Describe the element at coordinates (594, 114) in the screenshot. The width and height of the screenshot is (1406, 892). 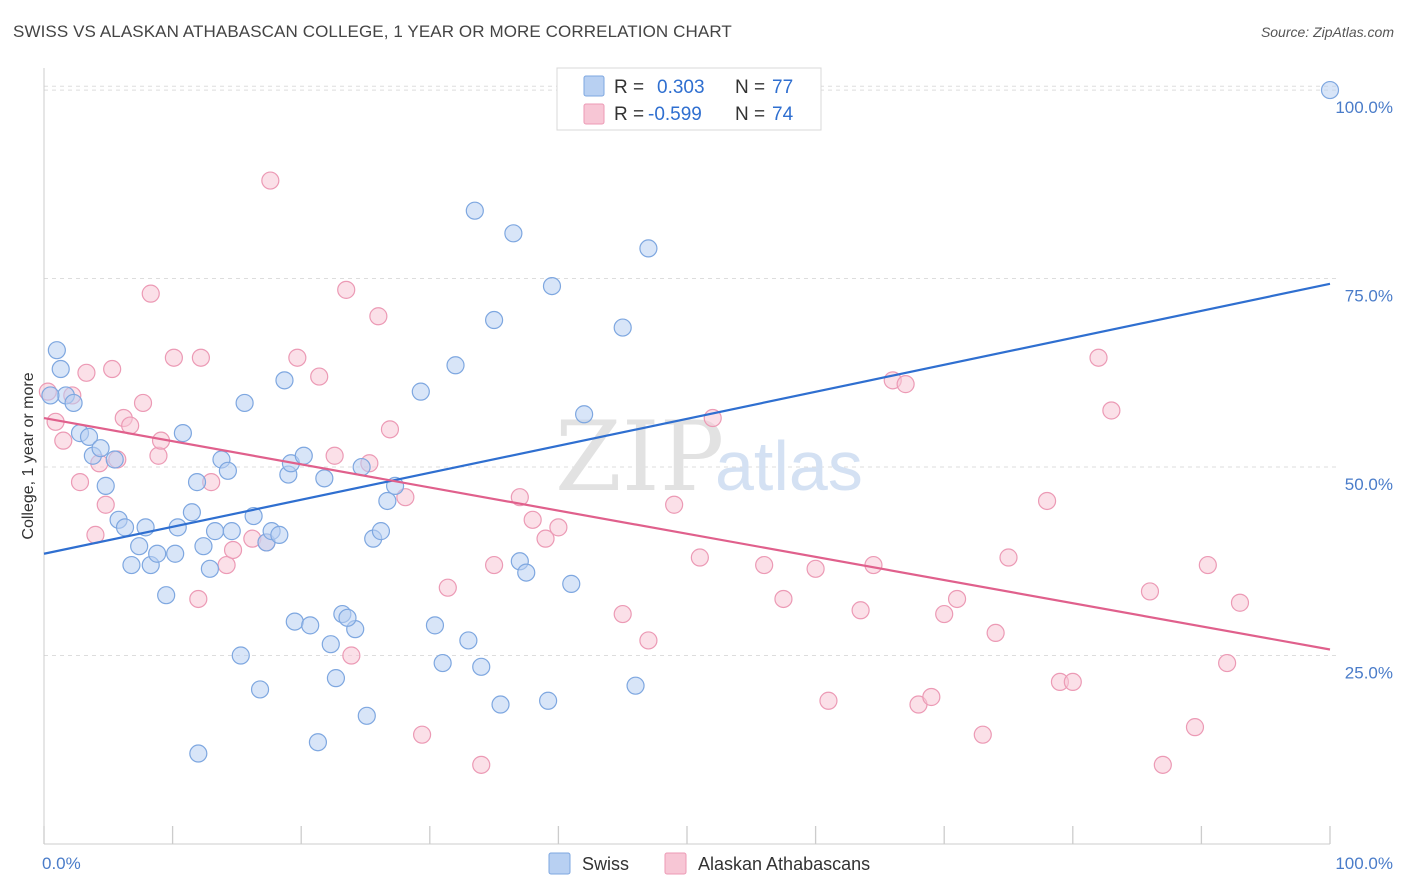
I see `legend-swatch-alaskan` at that location.